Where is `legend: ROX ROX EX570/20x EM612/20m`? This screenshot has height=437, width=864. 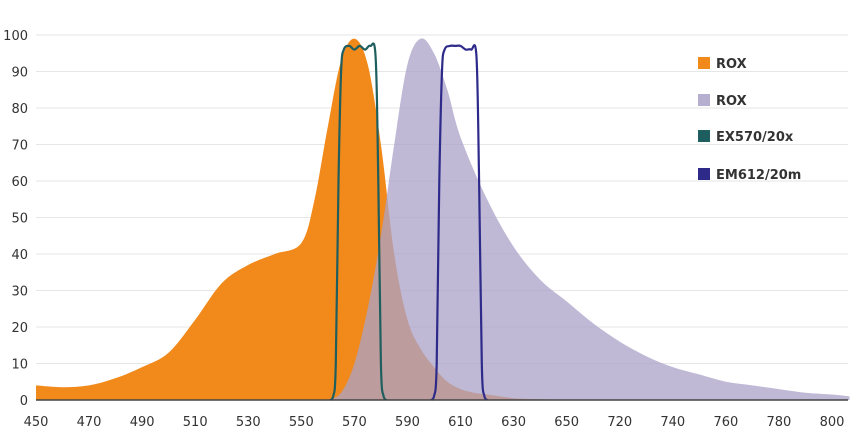 legend: ROX ROX EX570/20x EM612/20m is located at coordinates (749, 120).